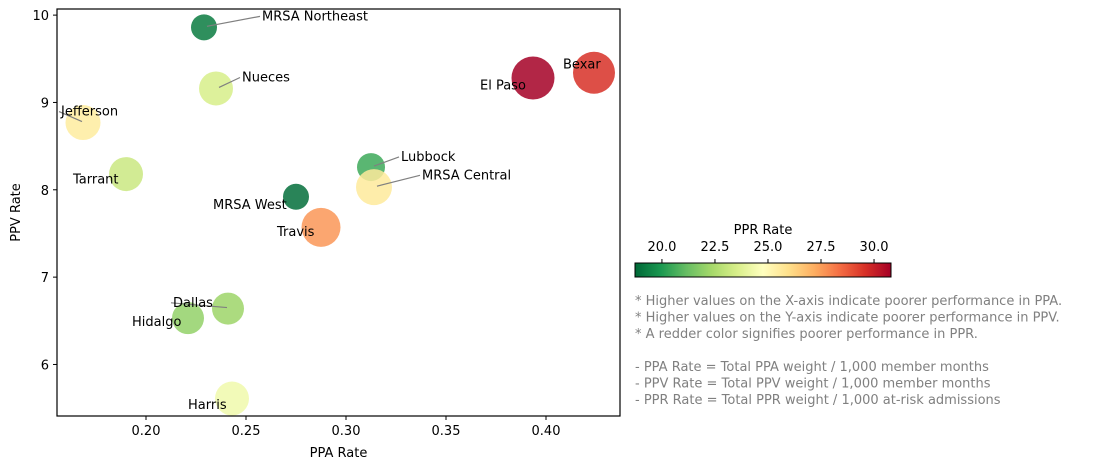 The width and height of the screenshot is (1105, 469). I want to click on point-label: Dallas, so click(193, 303).